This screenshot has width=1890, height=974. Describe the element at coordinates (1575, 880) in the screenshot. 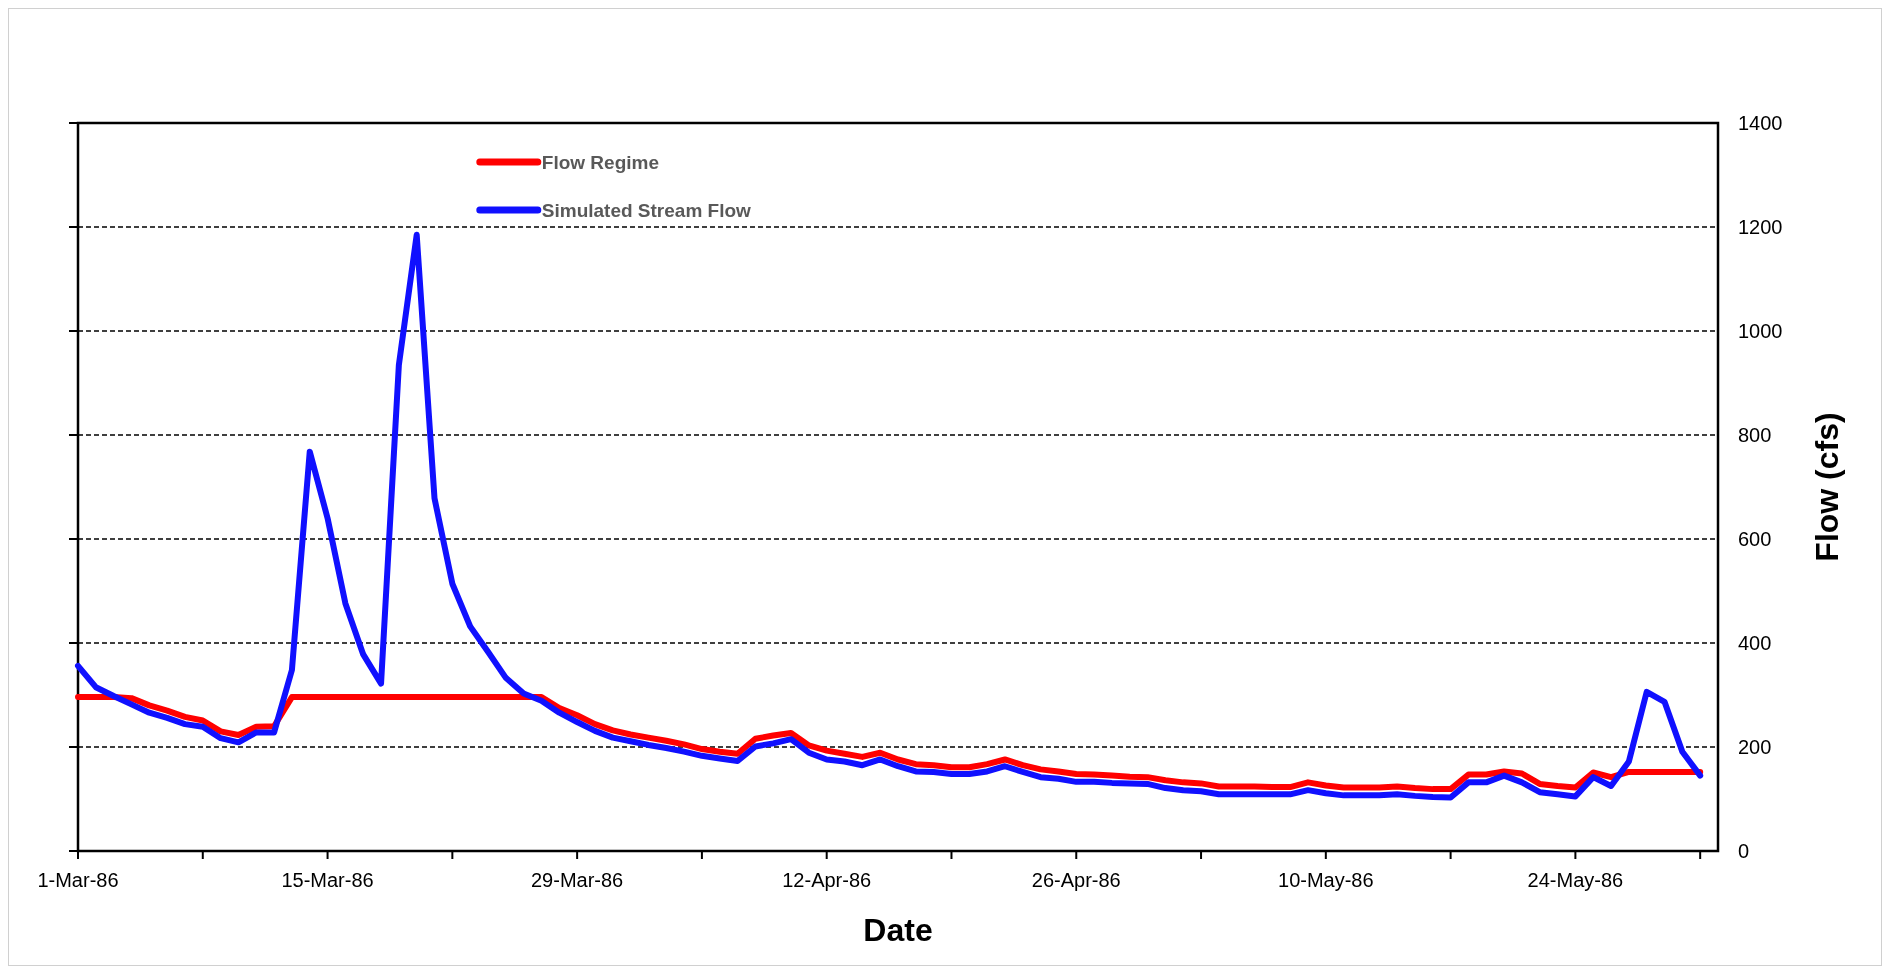

I see `x-tick-label: 24-May-86` at that location.